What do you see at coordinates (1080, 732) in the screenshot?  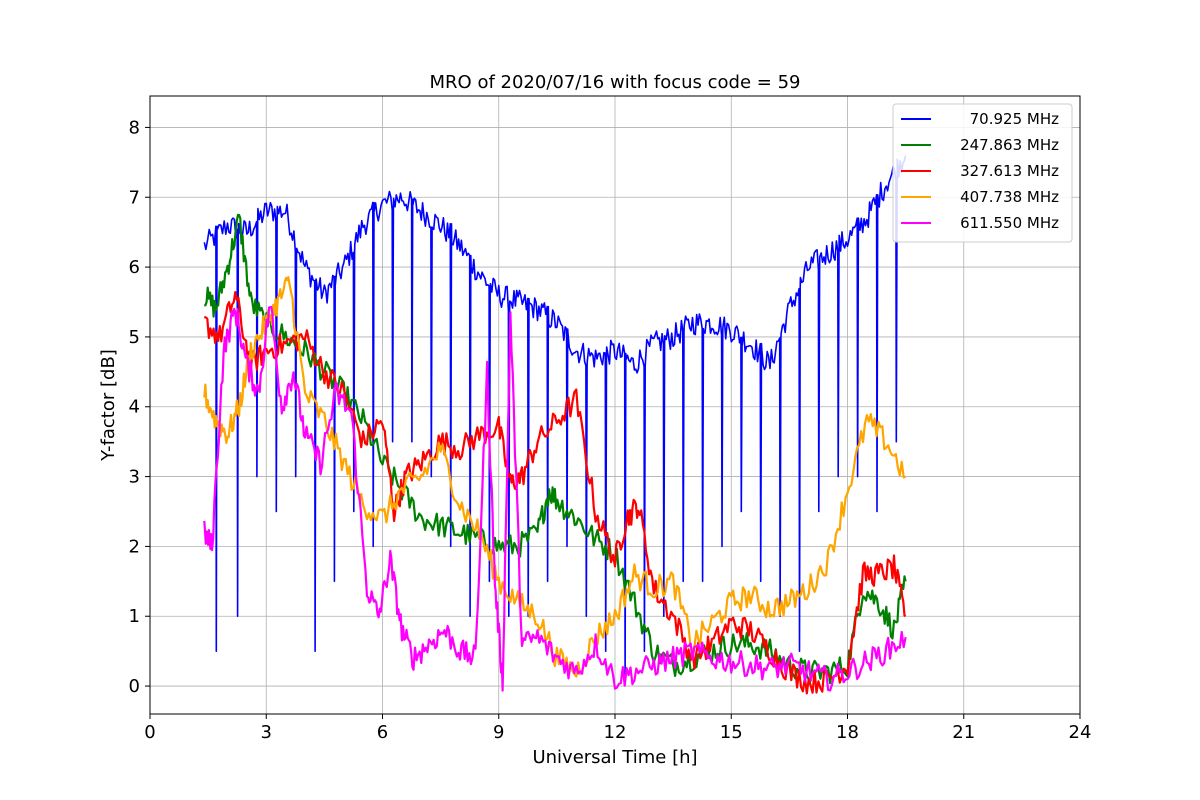 I see `x-tick-label: 24` at bounding box center [1080, 732].